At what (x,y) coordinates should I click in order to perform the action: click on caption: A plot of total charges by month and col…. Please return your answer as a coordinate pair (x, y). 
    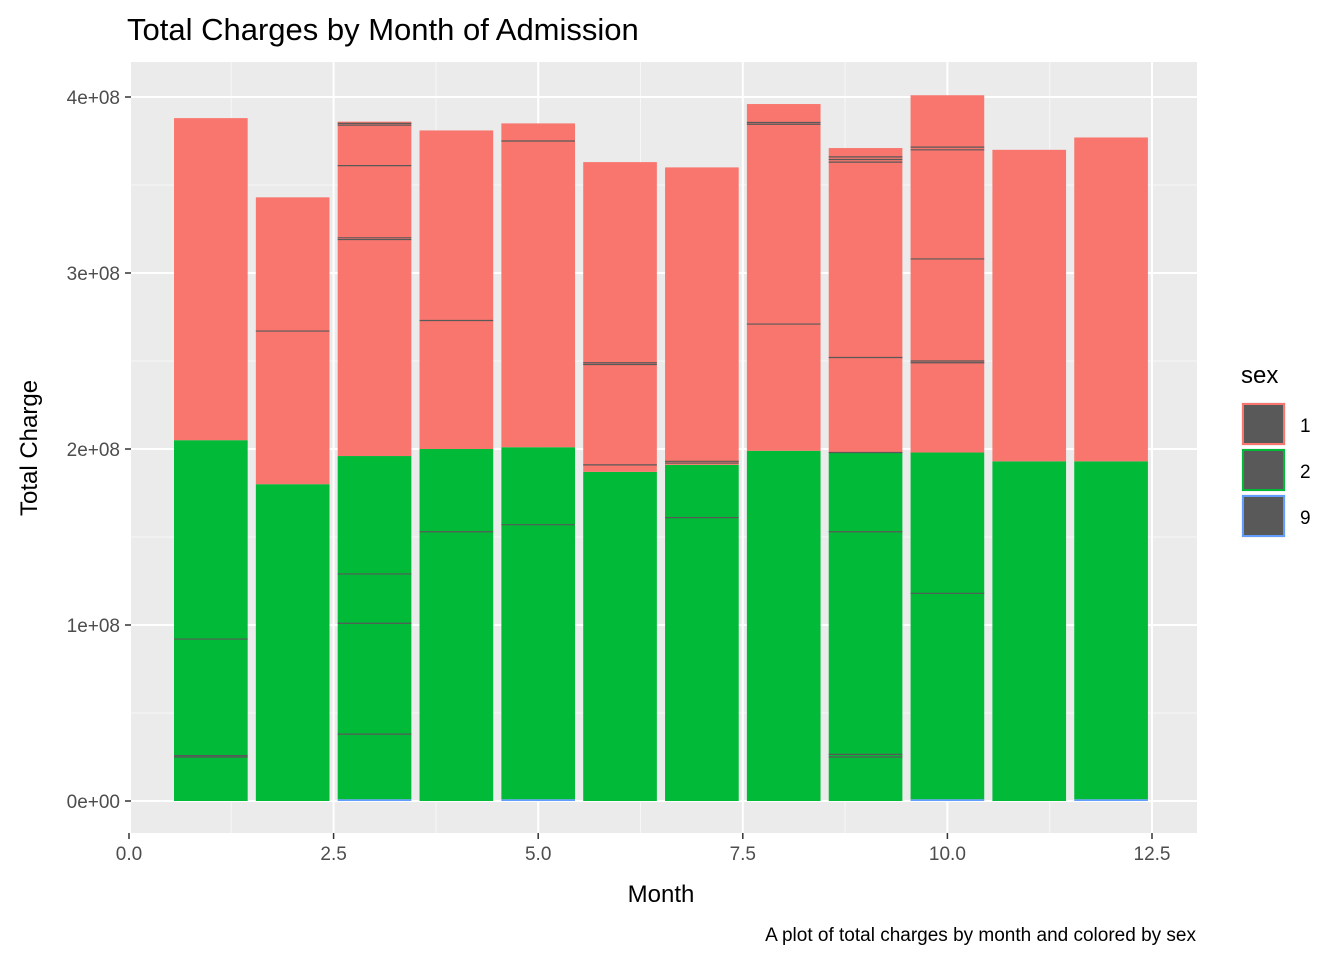
    Looking at the image, I should click on (980, 935).